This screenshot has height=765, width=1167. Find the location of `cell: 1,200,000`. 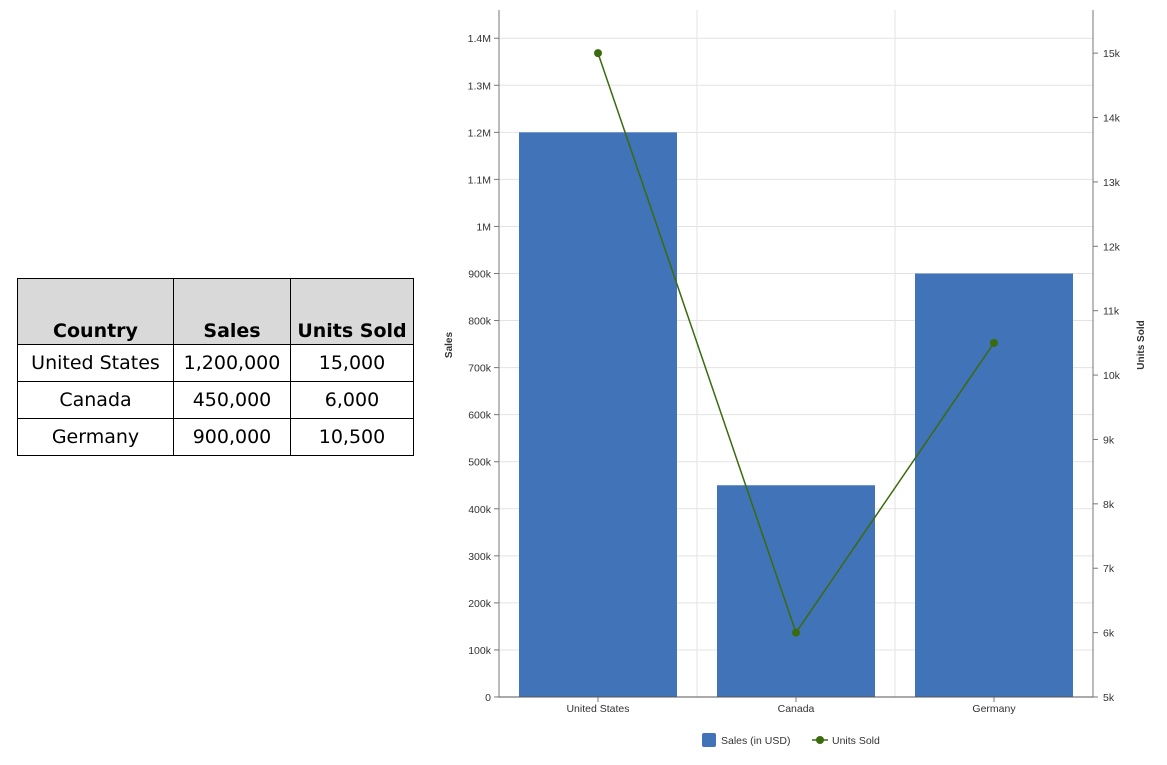

cell: 1,200,000 is located at coordinates (232, 363).